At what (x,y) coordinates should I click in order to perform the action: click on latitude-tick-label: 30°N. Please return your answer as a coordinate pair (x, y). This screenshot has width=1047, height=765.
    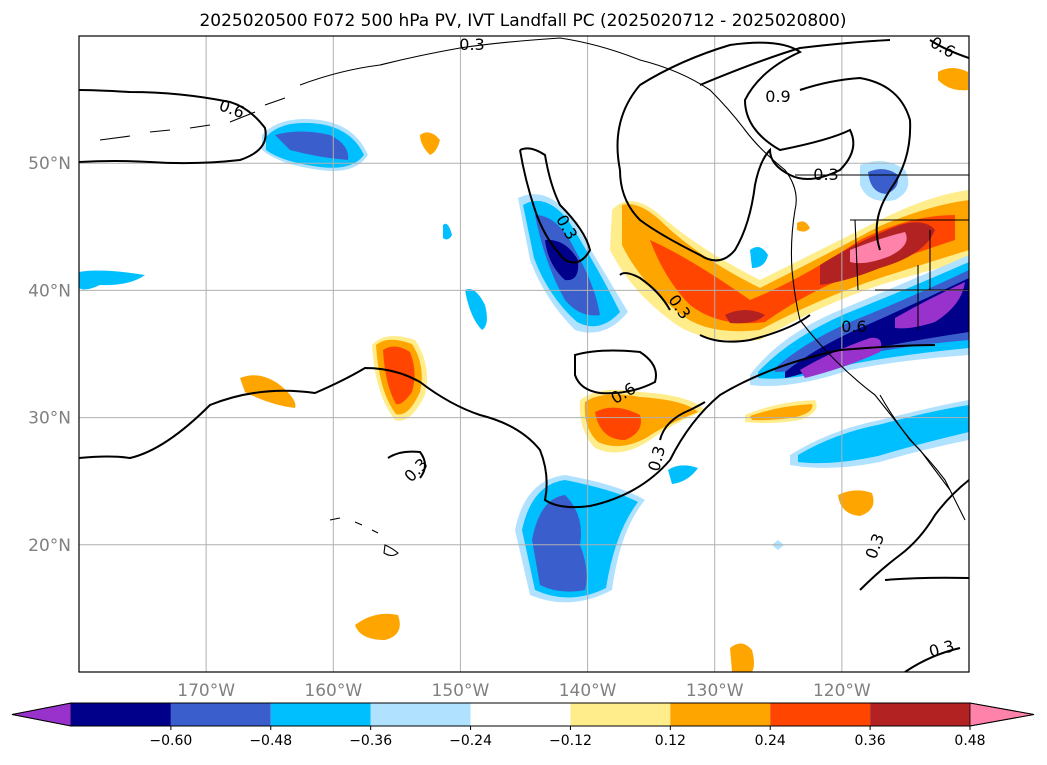
    Looking at the image, I should click on (49, 419).